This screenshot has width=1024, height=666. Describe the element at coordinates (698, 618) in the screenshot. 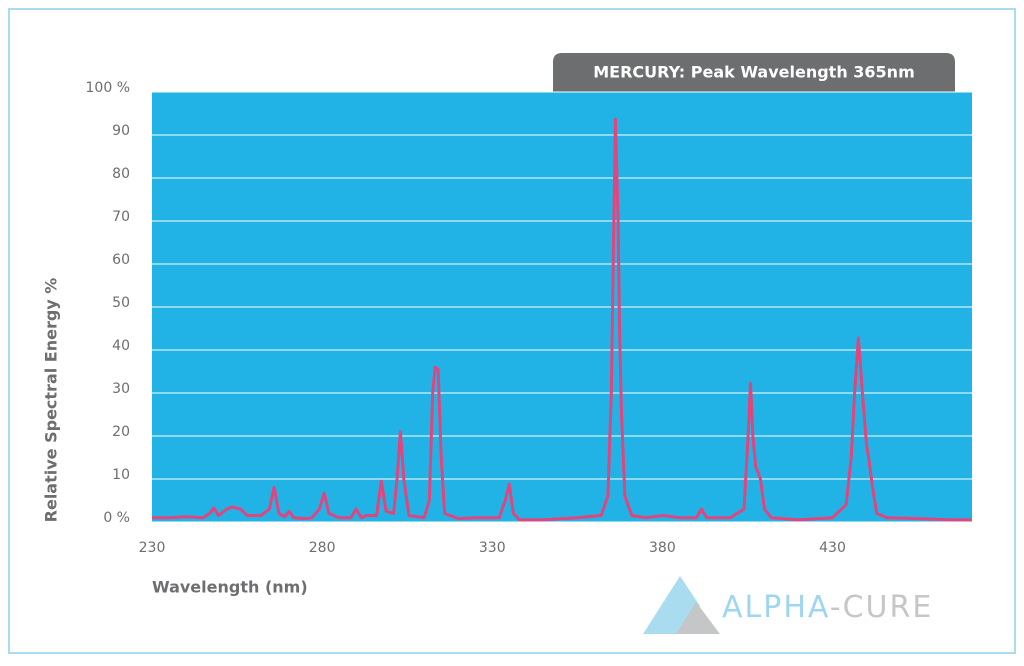

I see `logo-shape` at that location.